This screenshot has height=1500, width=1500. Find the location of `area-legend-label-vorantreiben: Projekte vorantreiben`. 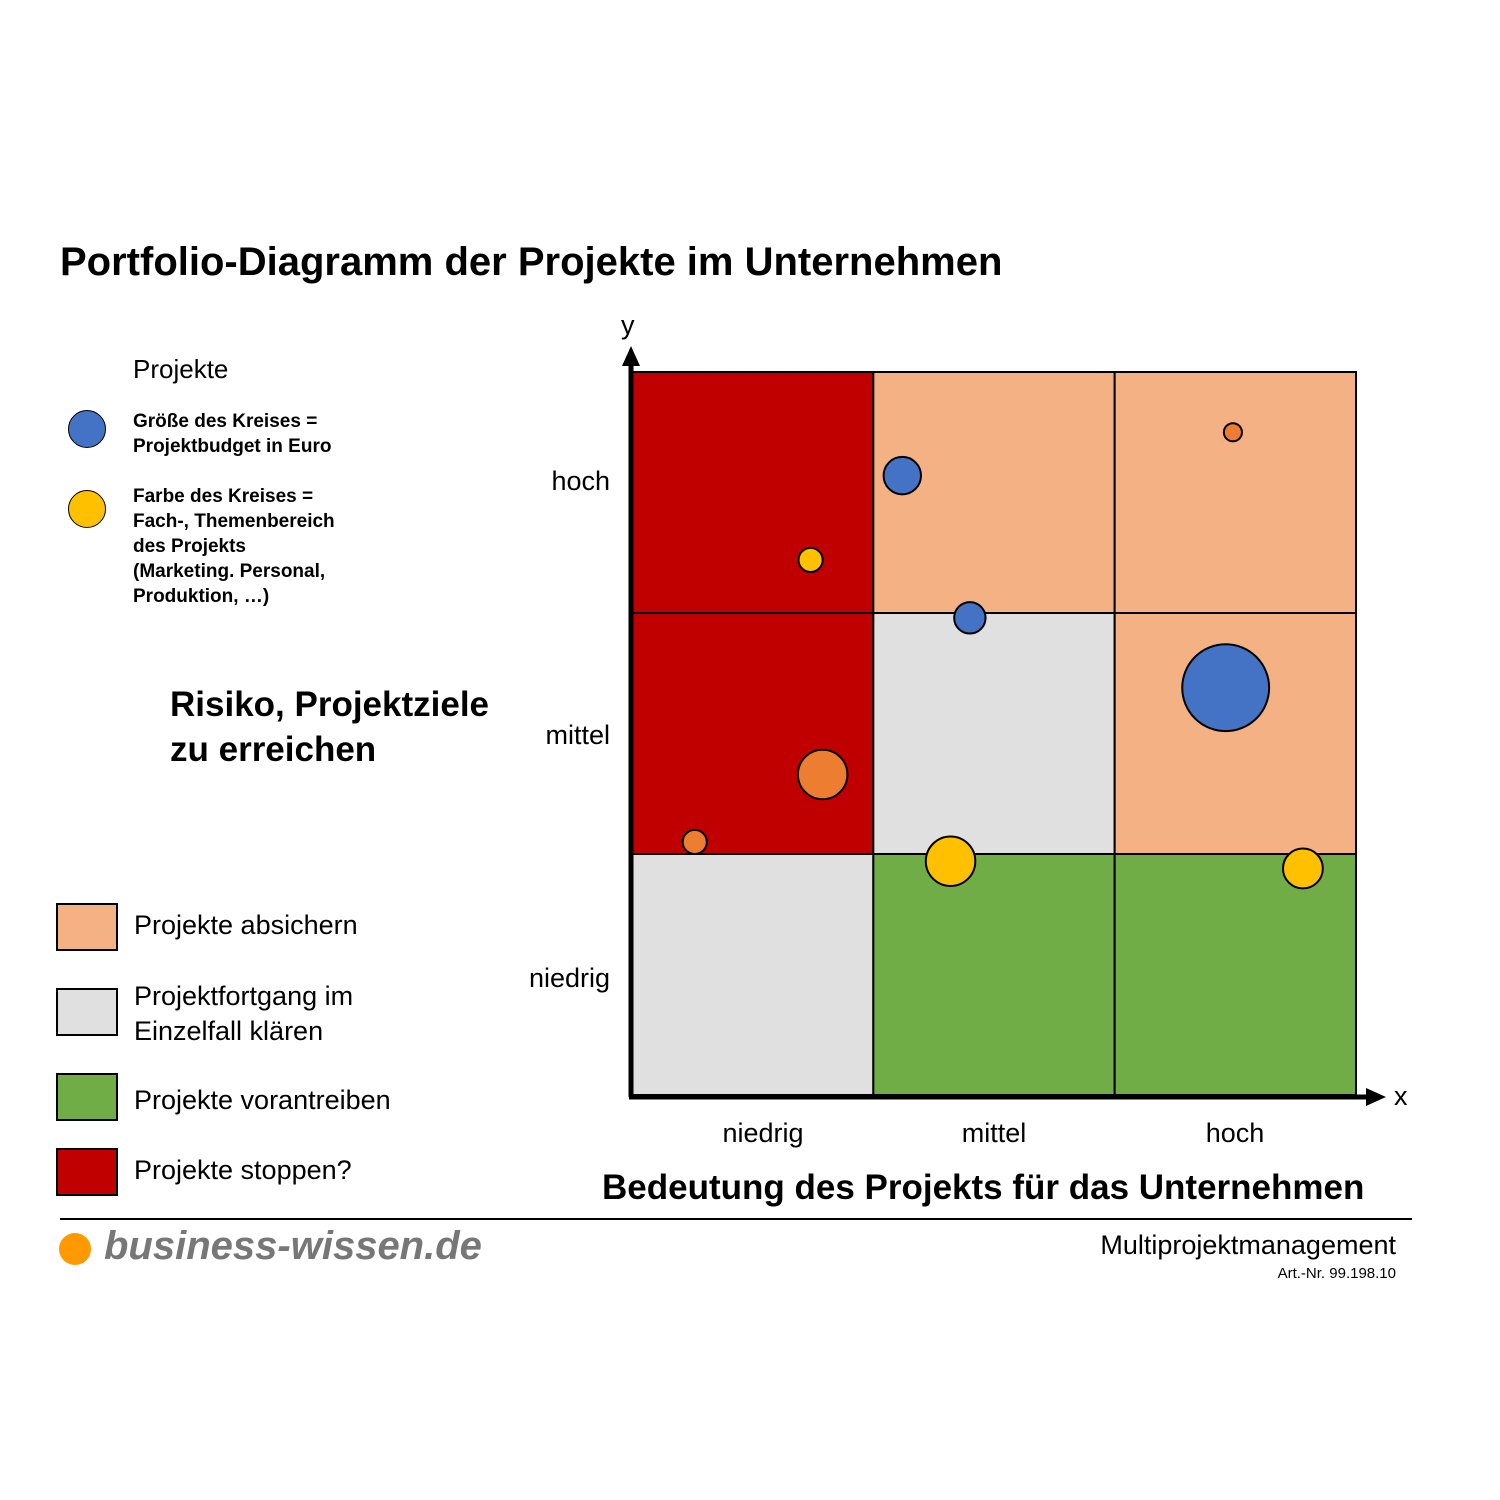

area-legend-label-vorantreiben: Projekte vorantreiben is located at coordinates (262, 1100).